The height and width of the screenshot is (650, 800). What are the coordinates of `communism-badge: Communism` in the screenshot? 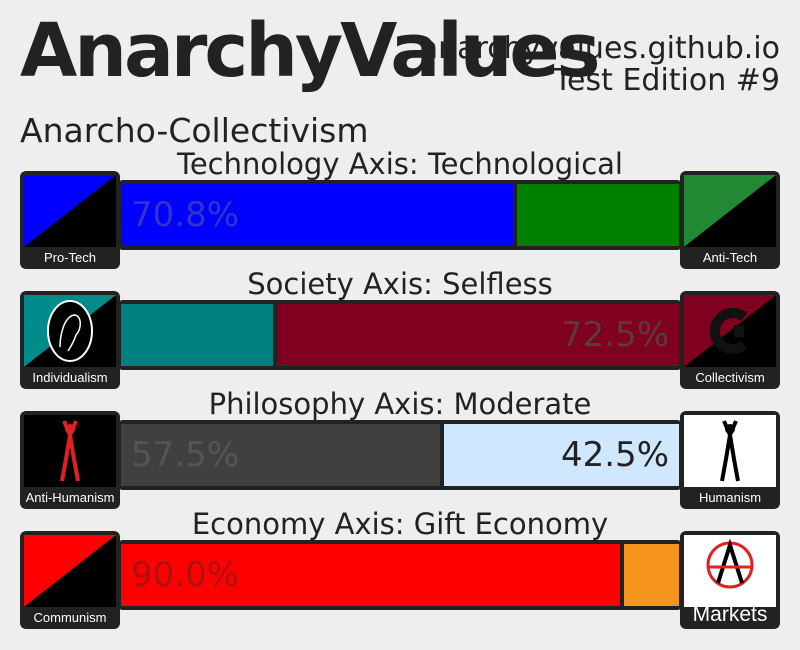 It's located at (70, 580).